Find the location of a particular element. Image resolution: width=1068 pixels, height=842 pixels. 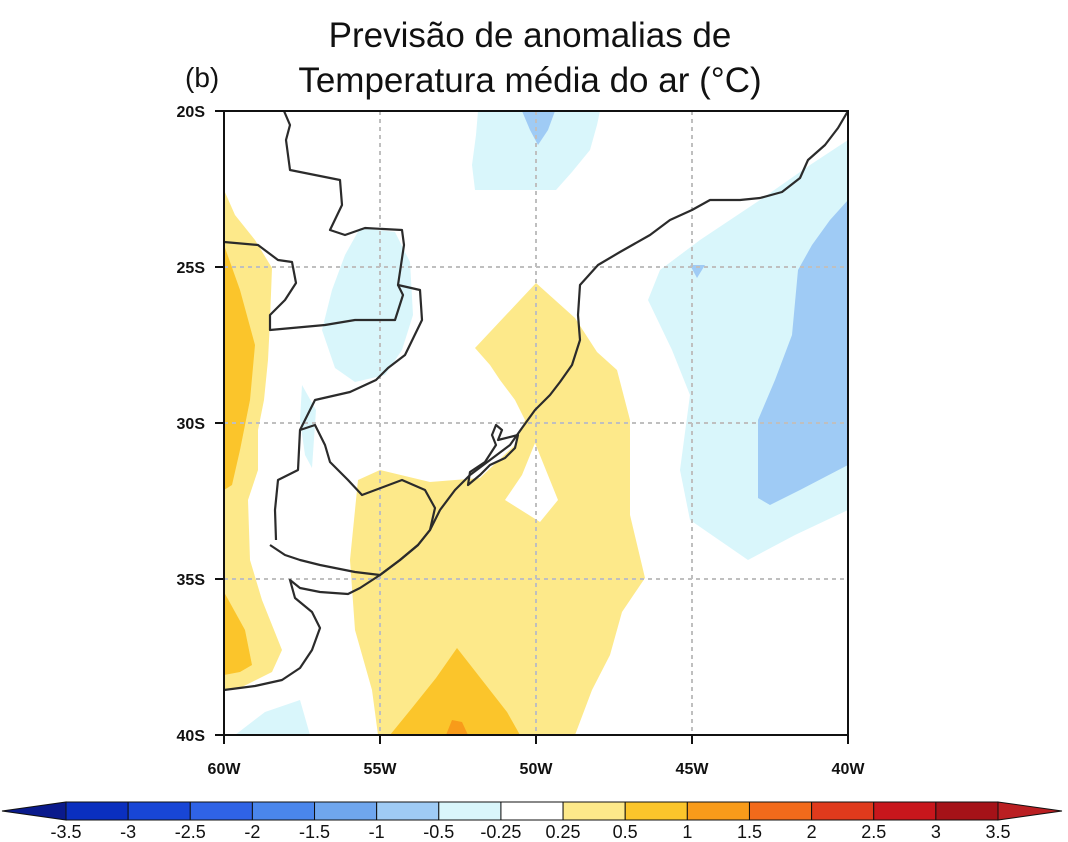

anomaly-region-southwest-gold is located at coordinates (238, 633).